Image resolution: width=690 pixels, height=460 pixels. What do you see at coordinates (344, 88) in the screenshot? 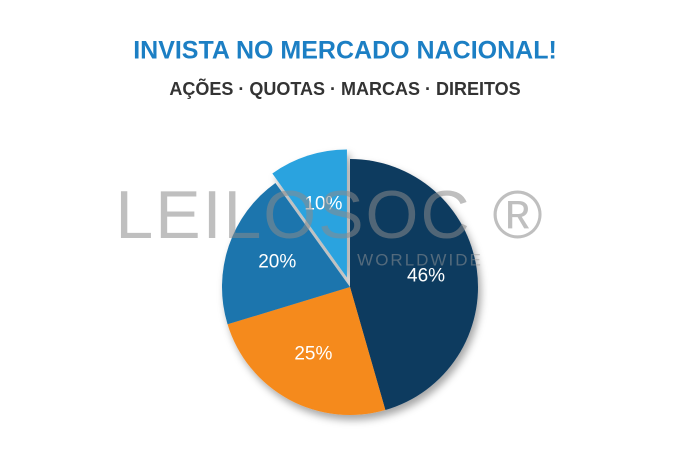
I see `chart-subtitle: AÇÕES · QUOTAS · MARCAS · DIREITOS` at bounding box center [344, 88].